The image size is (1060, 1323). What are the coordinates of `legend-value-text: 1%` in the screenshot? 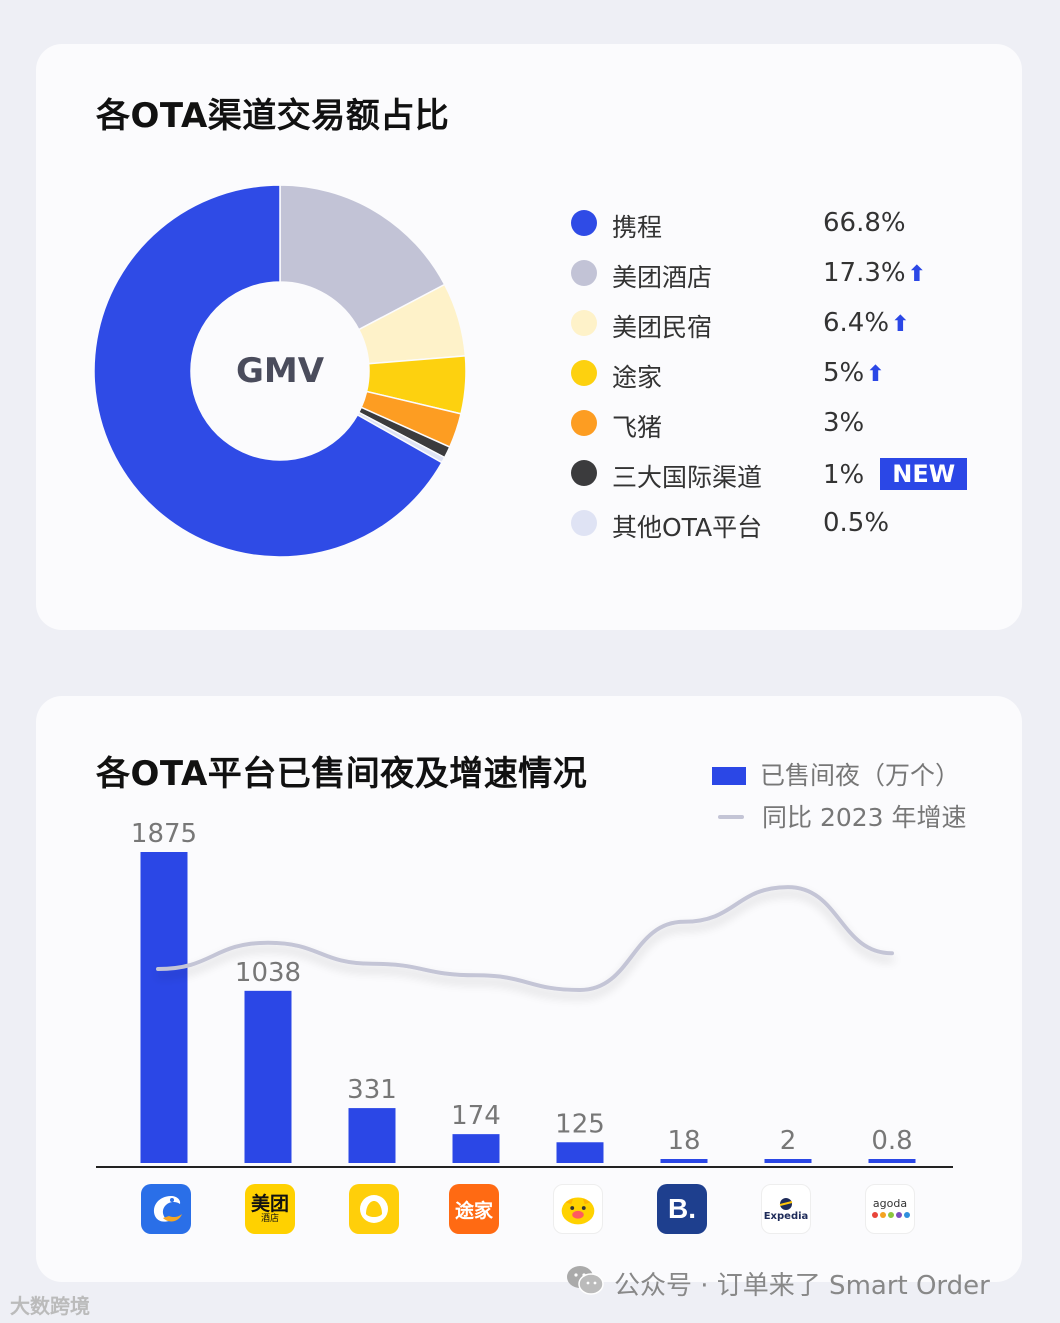 It's located at (844, 475).